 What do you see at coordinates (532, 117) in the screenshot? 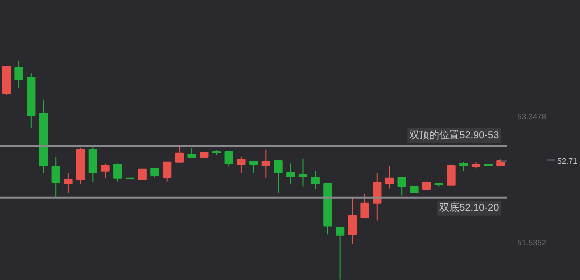
I see `y-tick-label: 53.3478` at bounding box center [532, 117].